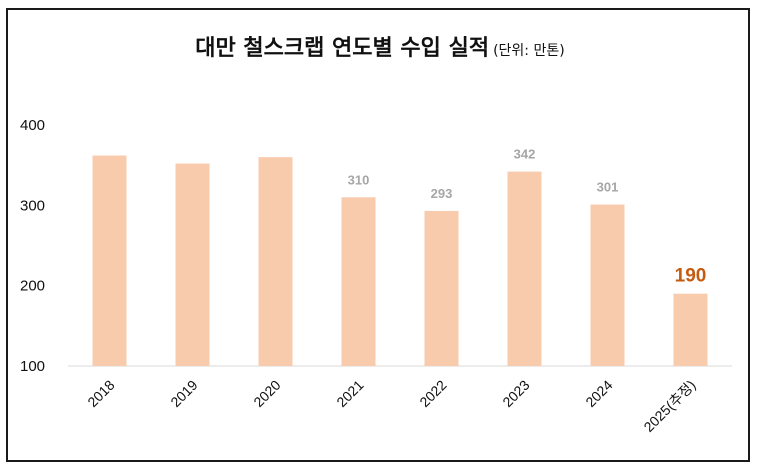 Image resolution: width=760 pixels, height=472 pixels. I want to click on y-tick-label: 400, so click(32, 125).